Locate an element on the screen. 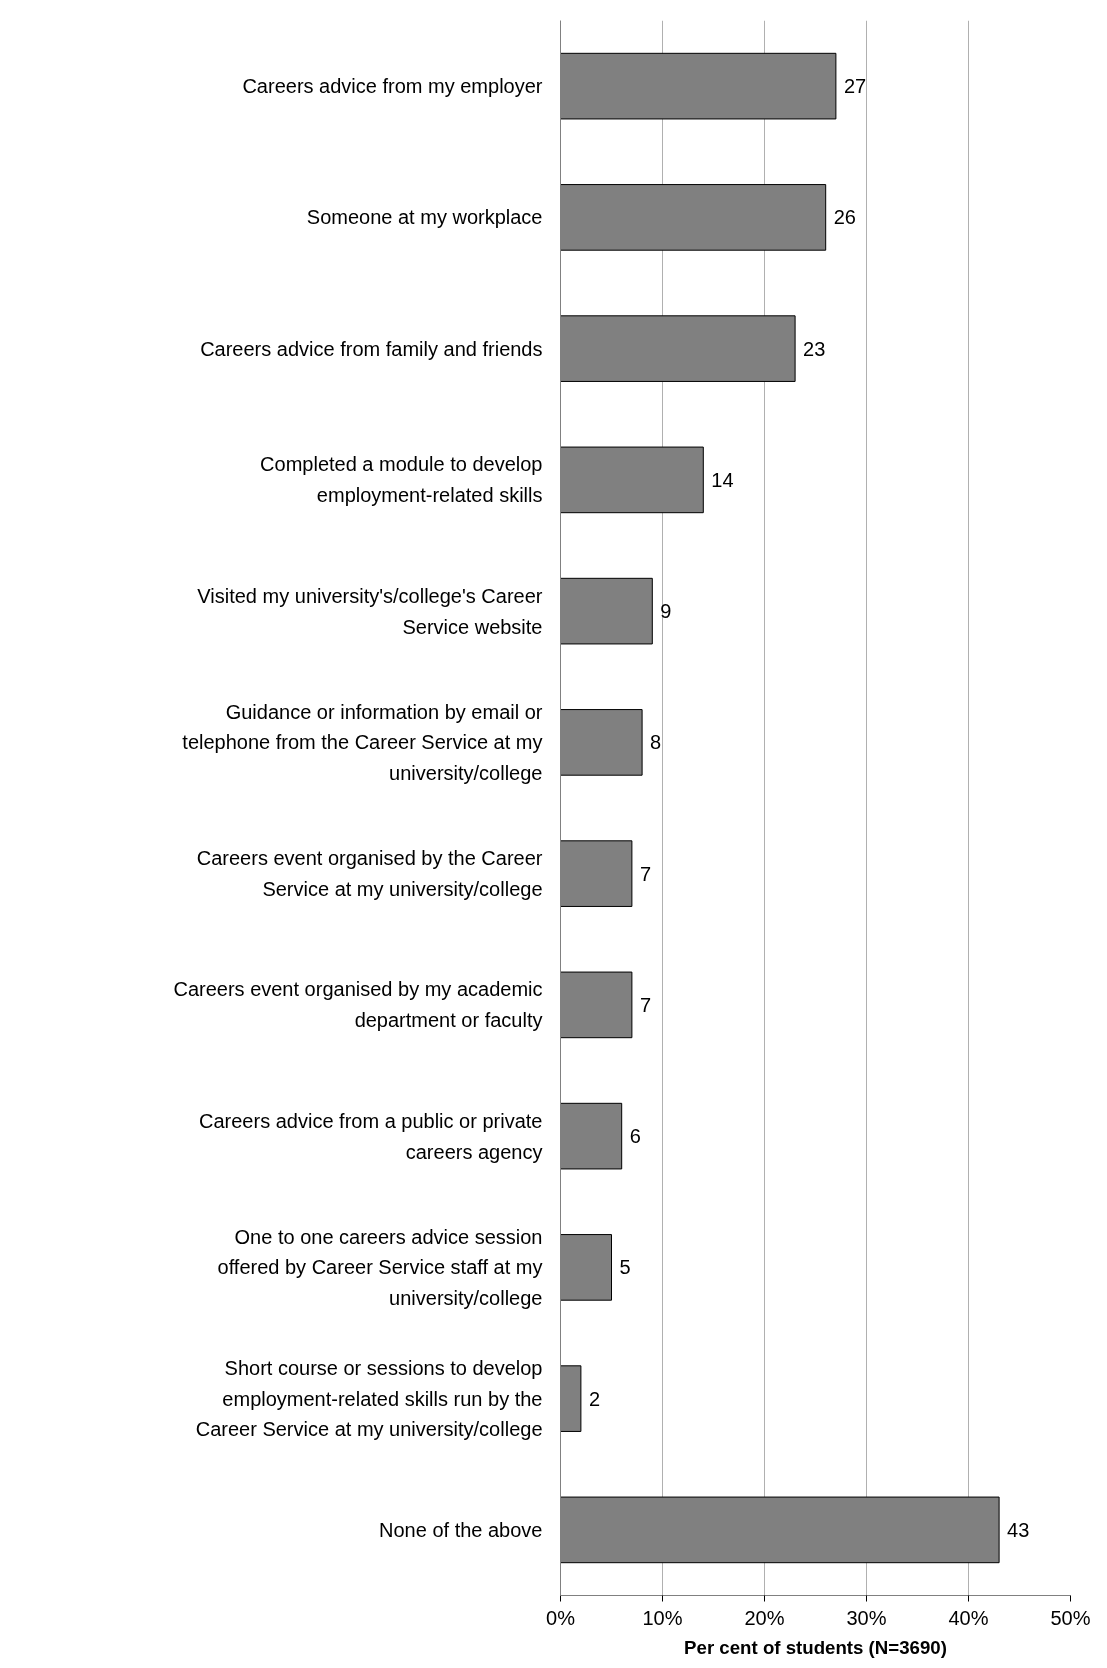 The image size is (1107, 1668). y-tick-label: Guidance or information by email or telephone from the Career Service at my university/college is located at coordinates (362, 742).